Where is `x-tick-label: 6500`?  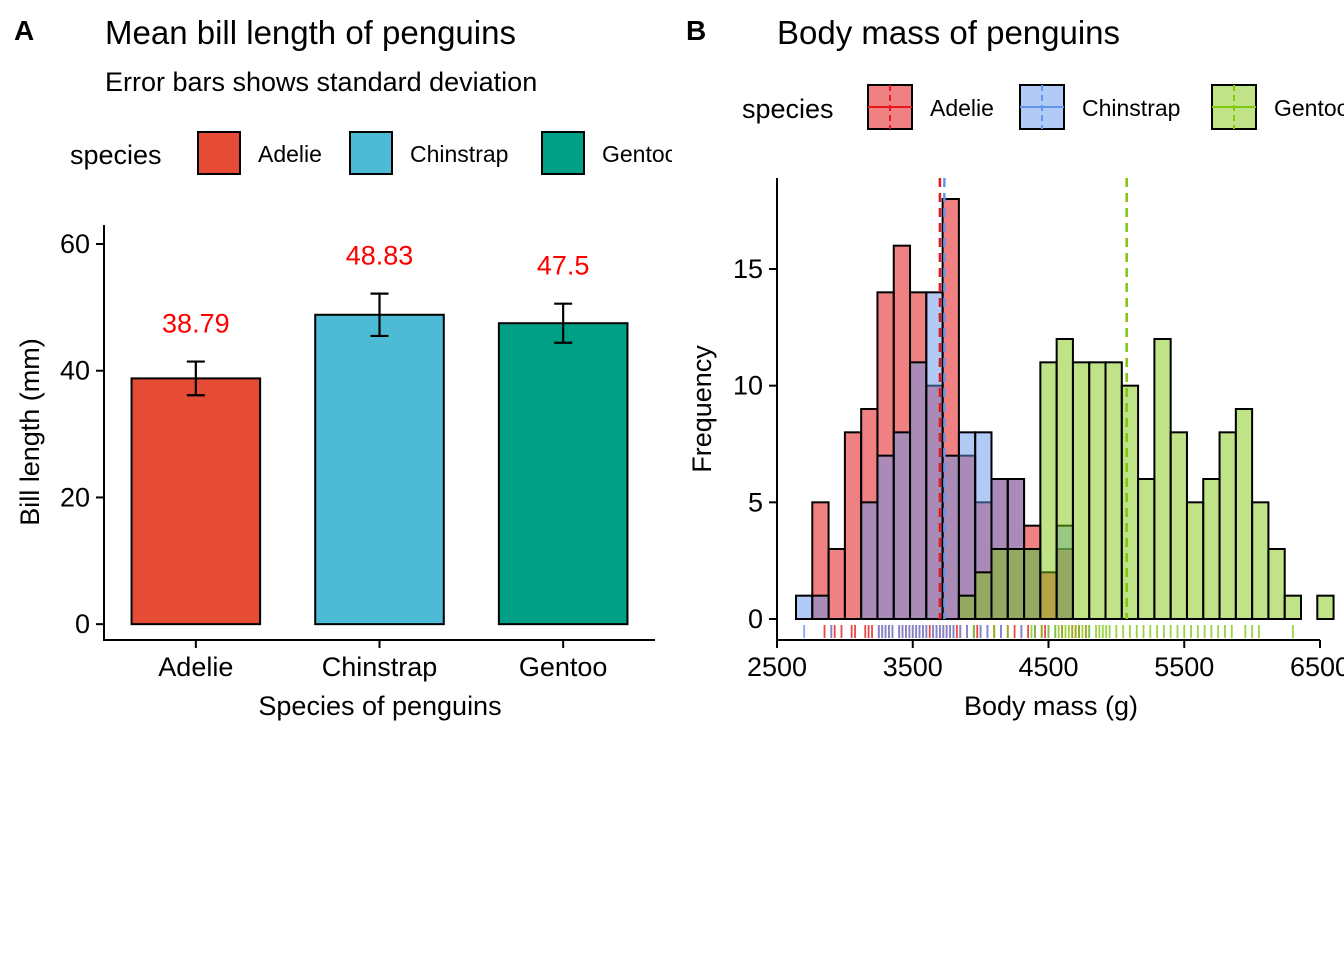 x-tick-label: 6500 is located at coordinates (1317, 667).